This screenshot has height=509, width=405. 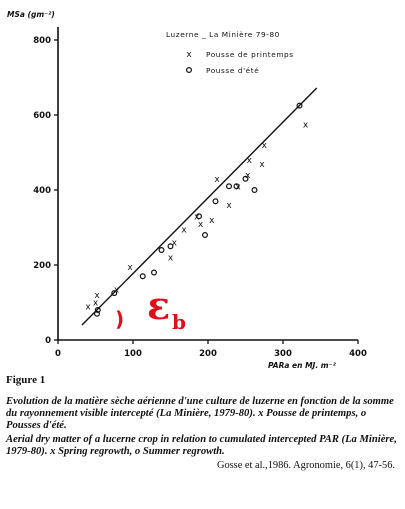 What do you see at coordinates (31, 14) in the screenshot?
I see `y-axis-title: MSa (gm⁻²)` at bounding box center [31, 14].